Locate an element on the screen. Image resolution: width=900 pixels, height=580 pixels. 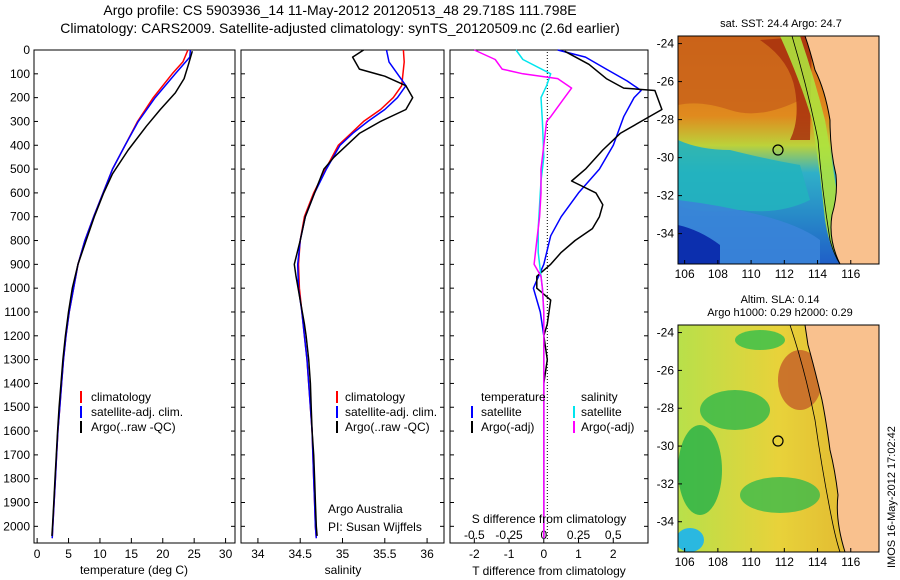
cool-water-patch is located at coordinates (744, 176).